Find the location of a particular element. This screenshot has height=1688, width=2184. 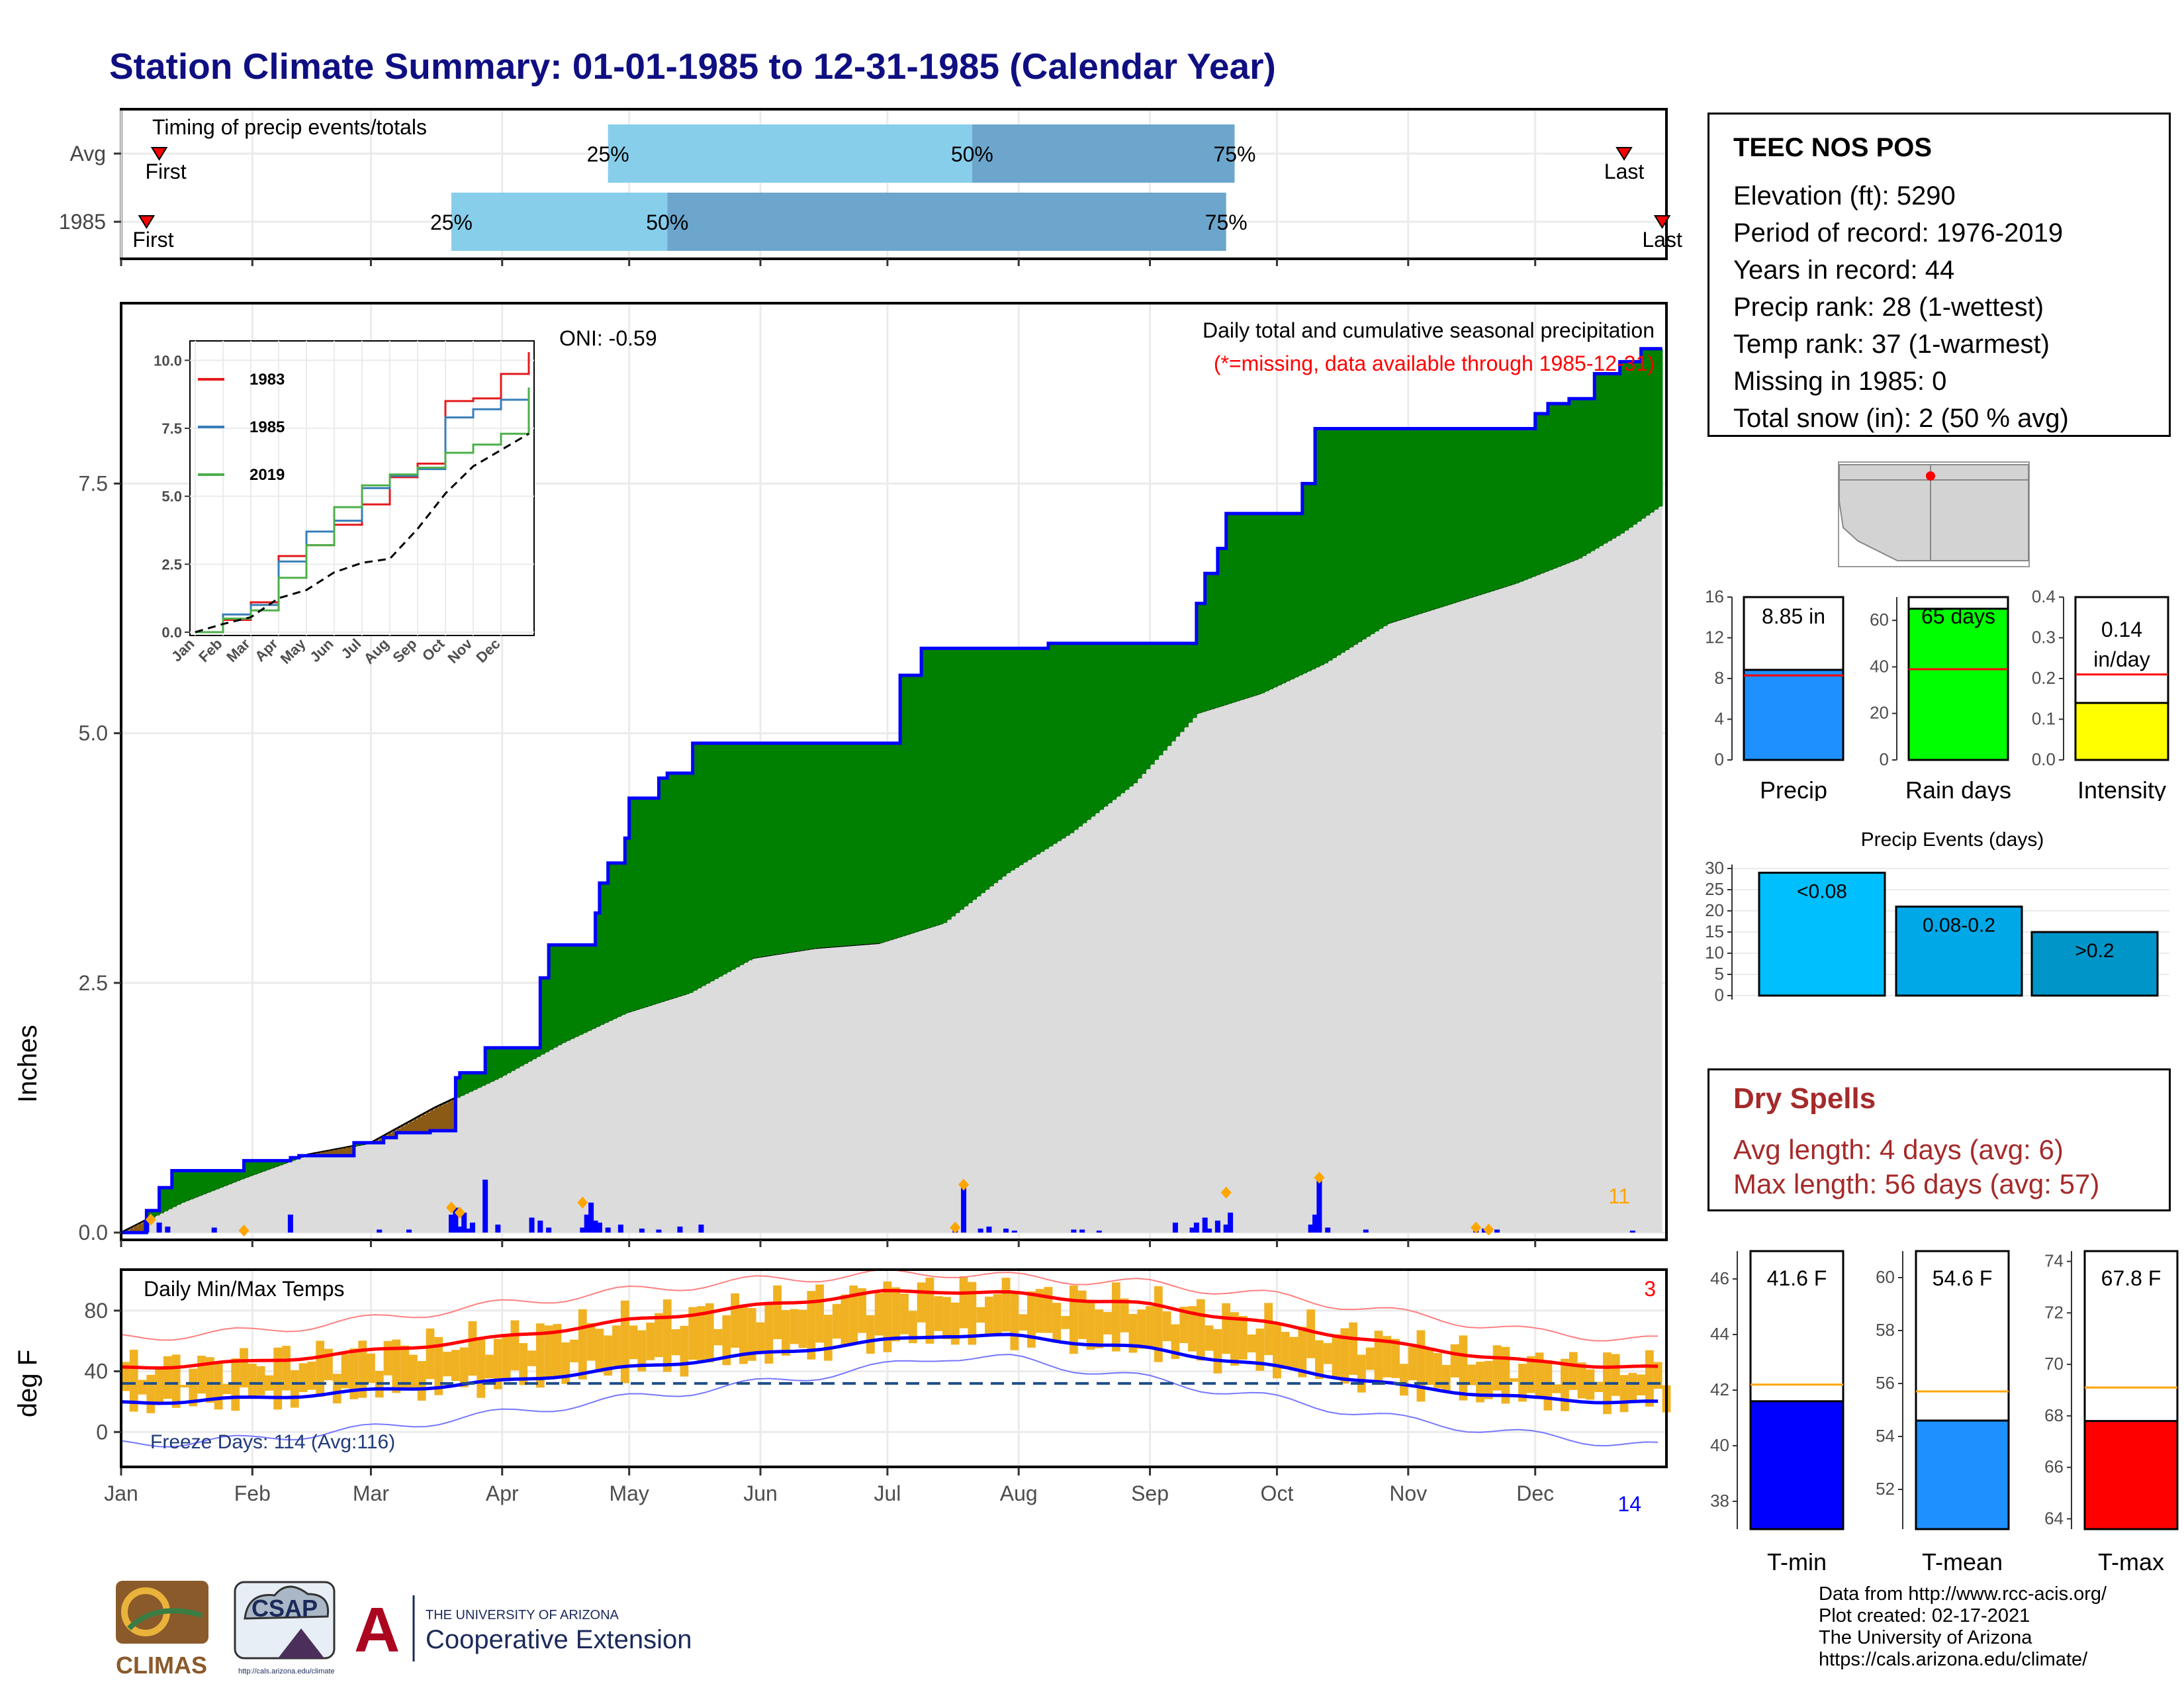

summary-ytick-label: 54 is located at coordinates (1885, 1436).